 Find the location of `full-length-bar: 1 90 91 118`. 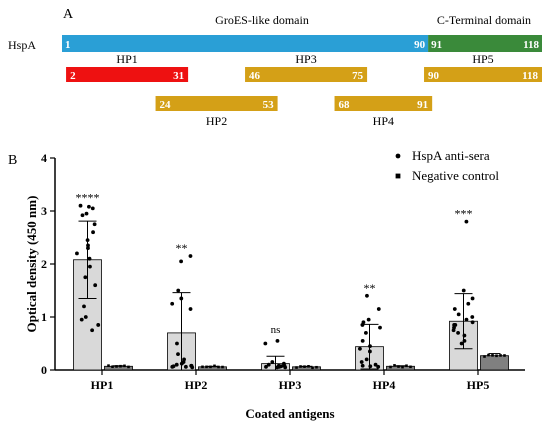

full-length-bar: 1 90 91 118 is located at coordinates (302, 43).